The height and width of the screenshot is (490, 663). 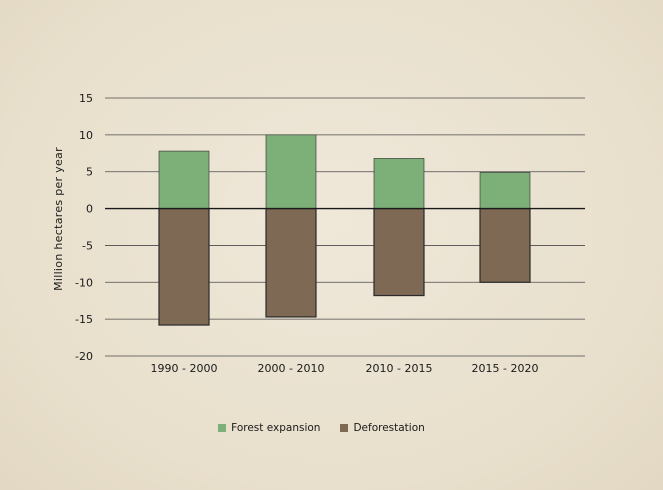 What do you see at coordinates (84, 227) in the screenshot?
I see `y-tick-labels: 15 10 5 0 -5 -10 -15 -20` at bounding box center [84, 227].